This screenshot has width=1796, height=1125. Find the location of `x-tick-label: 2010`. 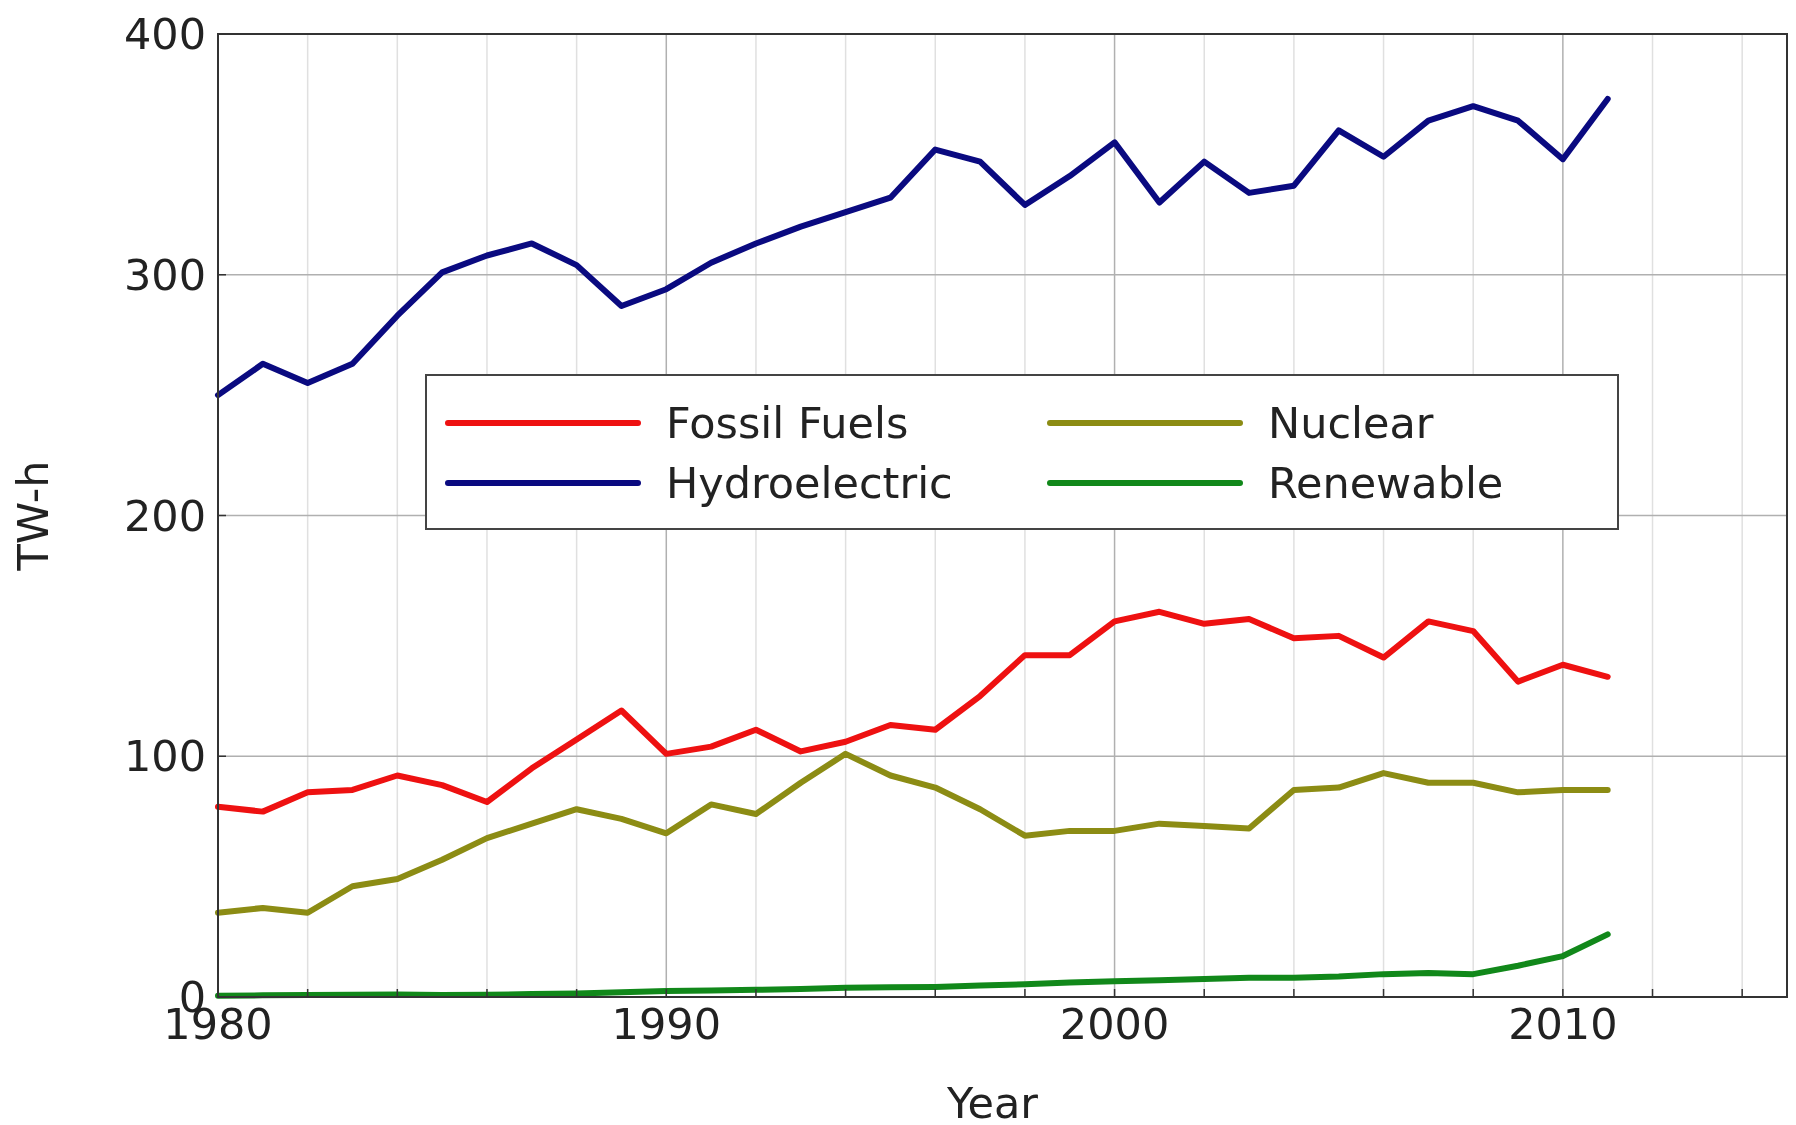

x-tick-label: 2010 is located at coordinates (1563, 1024).